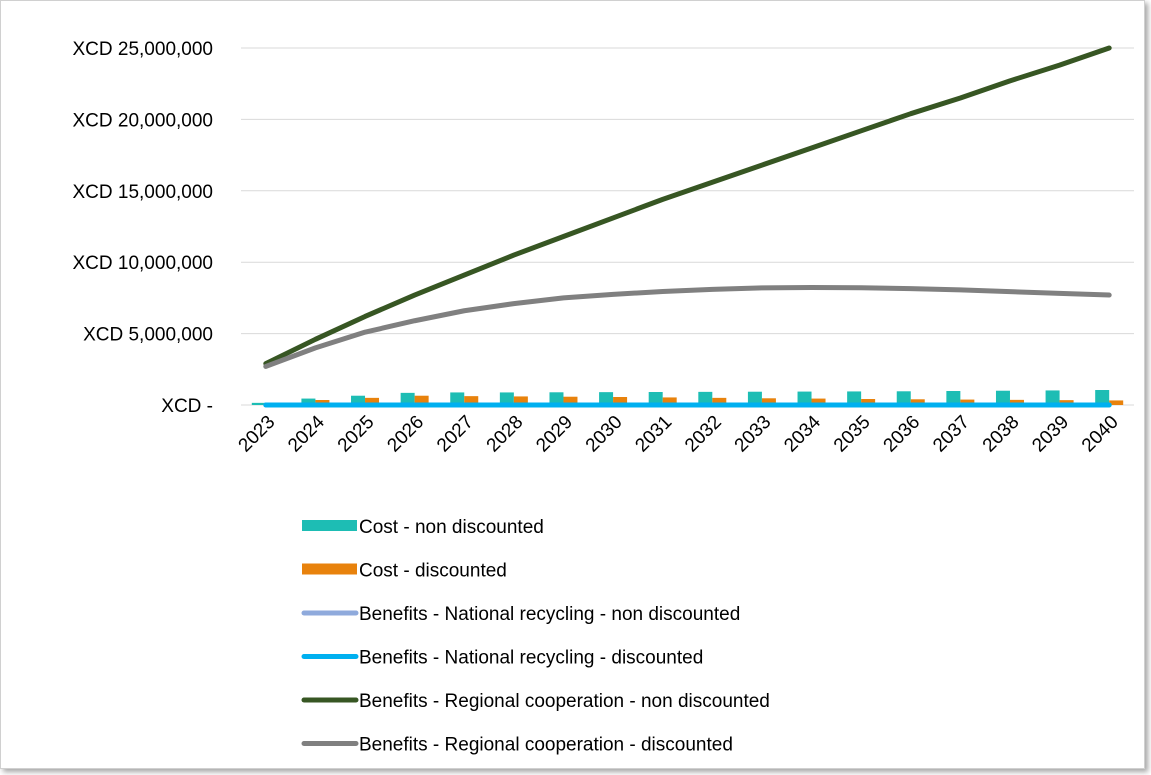 The height and width of the screenshot is (775, 1151). What do you see at coordinates (1001, 434) in the screenshot?
I see `x-tick-label: 2038` at bounding box center [1001, 434].